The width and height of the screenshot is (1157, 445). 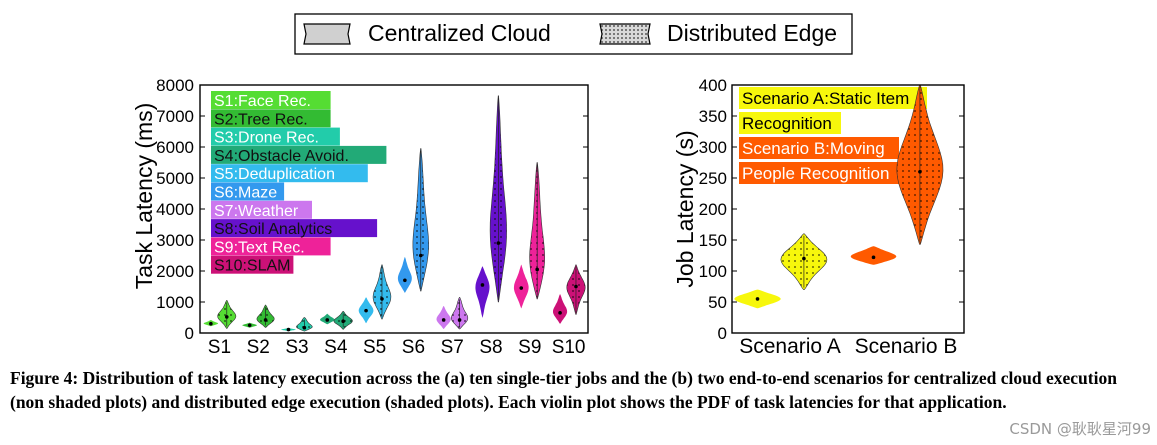 I want to click on violin-edge-S1, so click(x=227, y=314).